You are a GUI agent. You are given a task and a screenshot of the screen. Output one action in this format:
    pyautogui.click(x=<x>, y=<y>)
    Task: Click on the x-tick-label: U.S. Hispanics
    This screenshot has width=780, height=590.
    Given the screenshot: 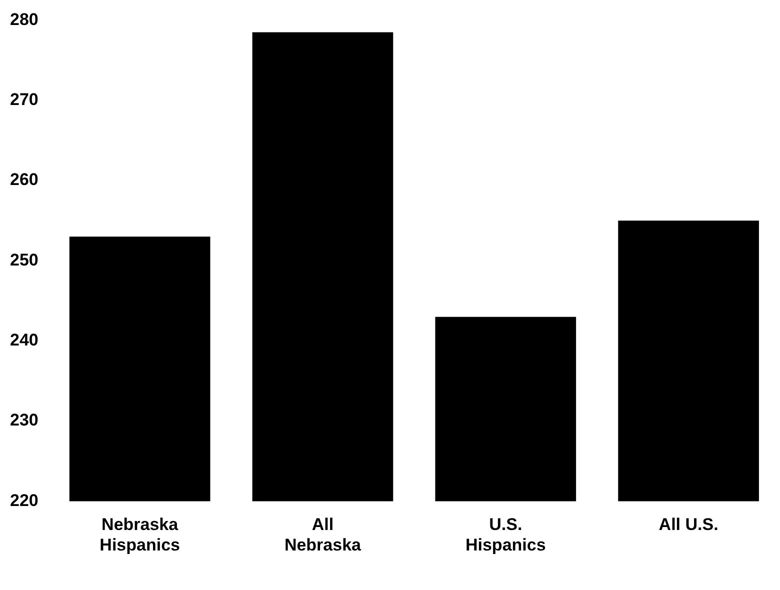 What is the action you would take?
    pyautogui.click(x=505, y=534)
    